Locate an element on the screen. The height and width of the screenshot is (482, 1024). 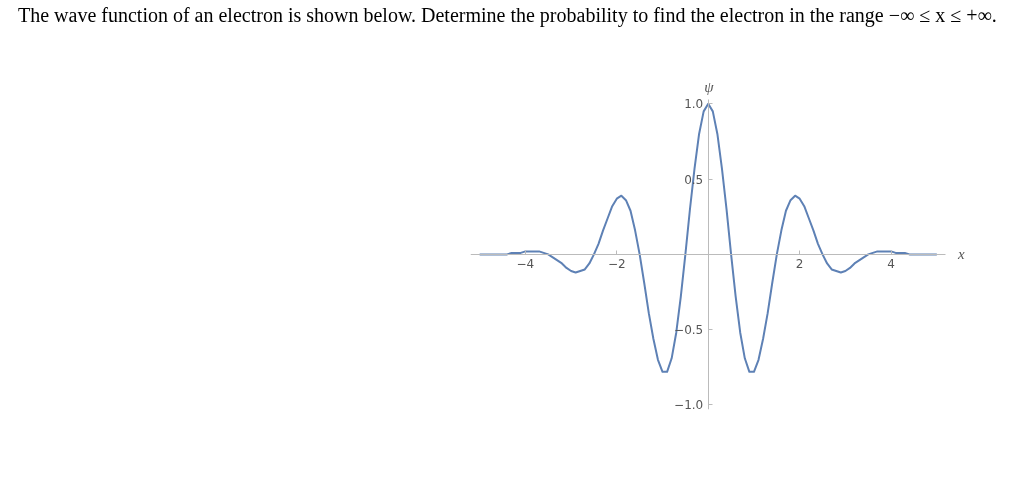
x-tick-label: −2 is located at coordinates (616, 264).